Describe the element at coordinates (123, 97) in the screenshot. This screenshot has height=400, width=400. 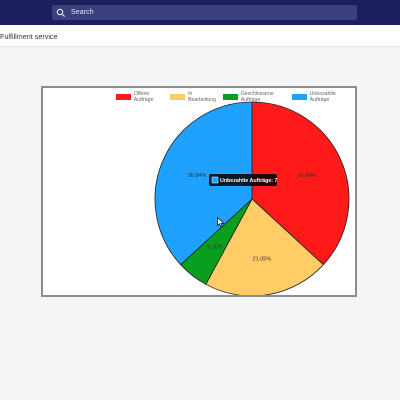
I see `legend-swatch-offene` at that location.